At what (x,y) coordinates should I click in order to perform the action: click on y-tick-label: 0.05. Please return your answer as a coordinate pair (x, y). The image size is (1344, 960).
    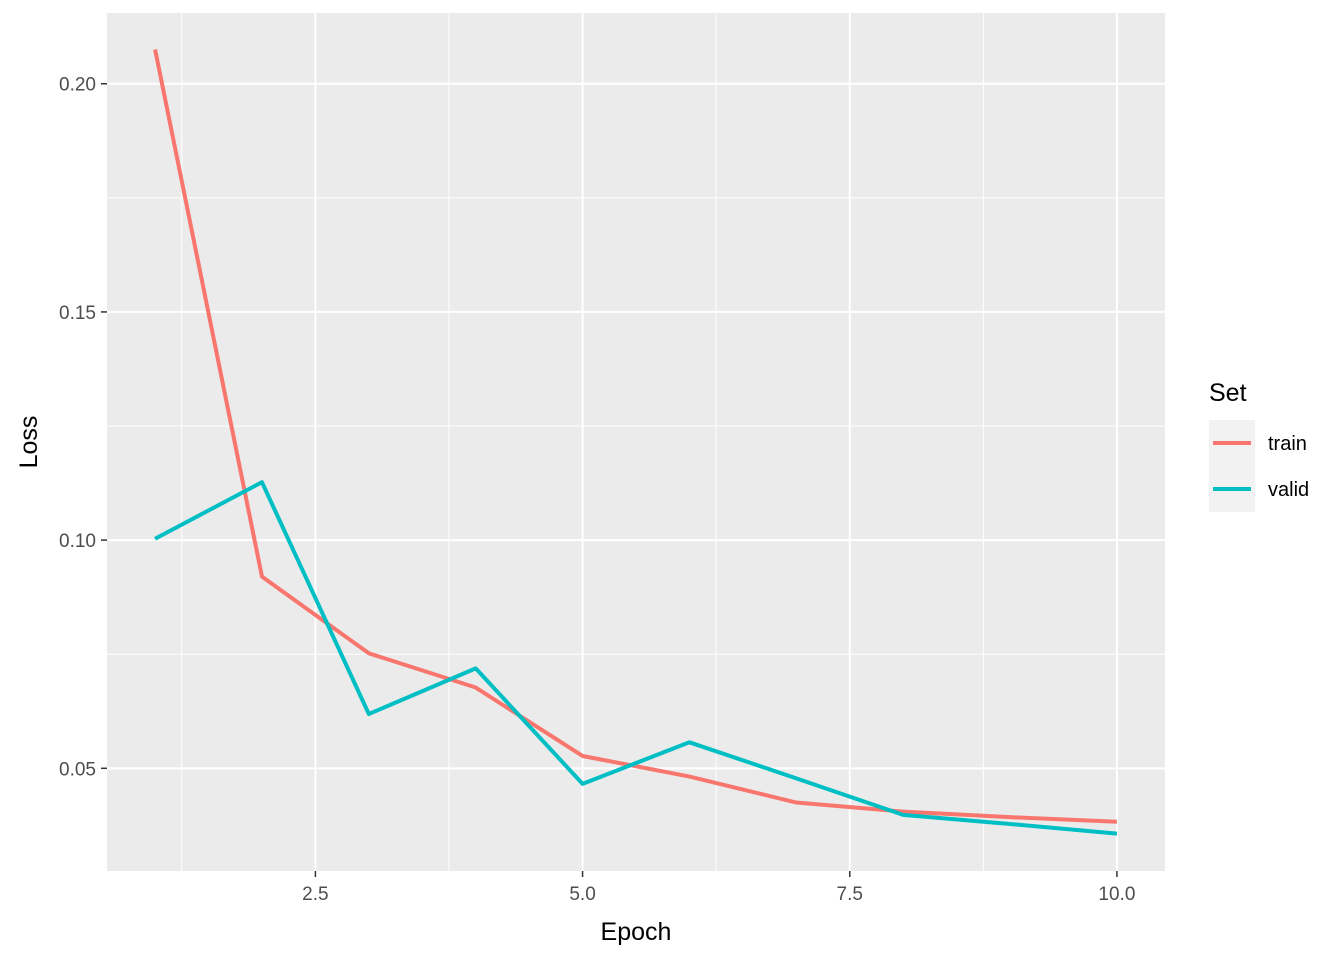
    Looking at the image, I should click on (77, 769).